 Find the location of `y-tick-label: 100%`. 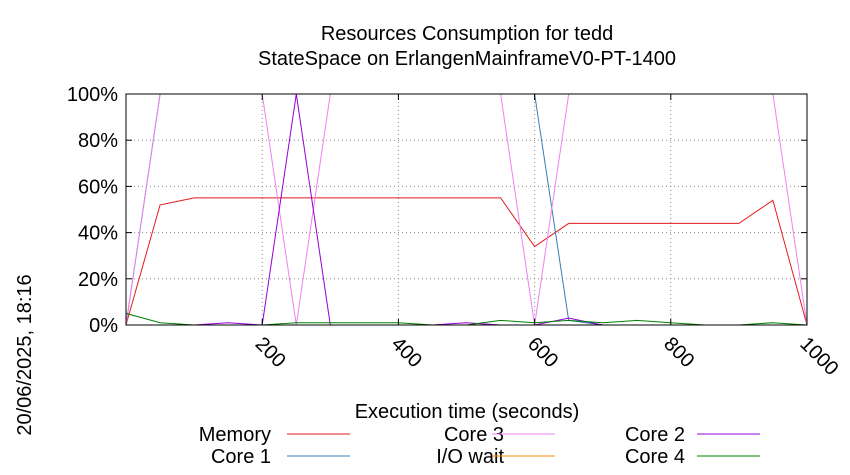

y-tick-label: 100% is located at coordinates (92, 95).